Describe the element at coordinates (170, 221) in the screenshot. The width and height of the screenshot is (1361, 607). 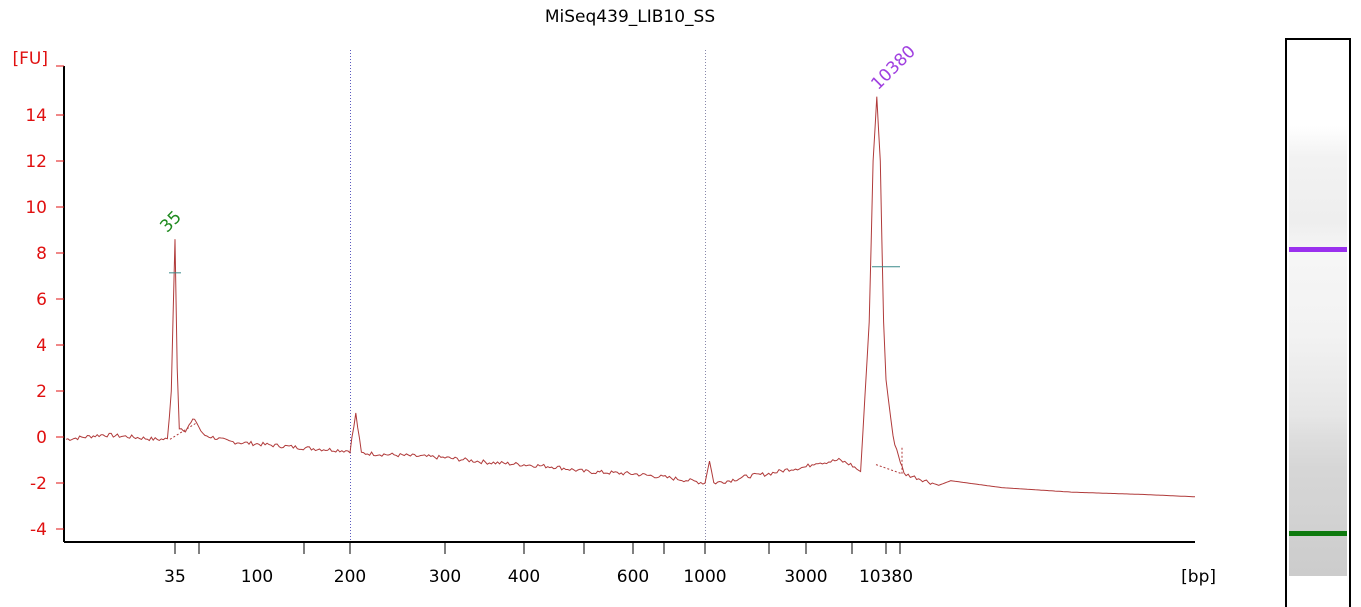
I see `peak-label: 35` at that location.